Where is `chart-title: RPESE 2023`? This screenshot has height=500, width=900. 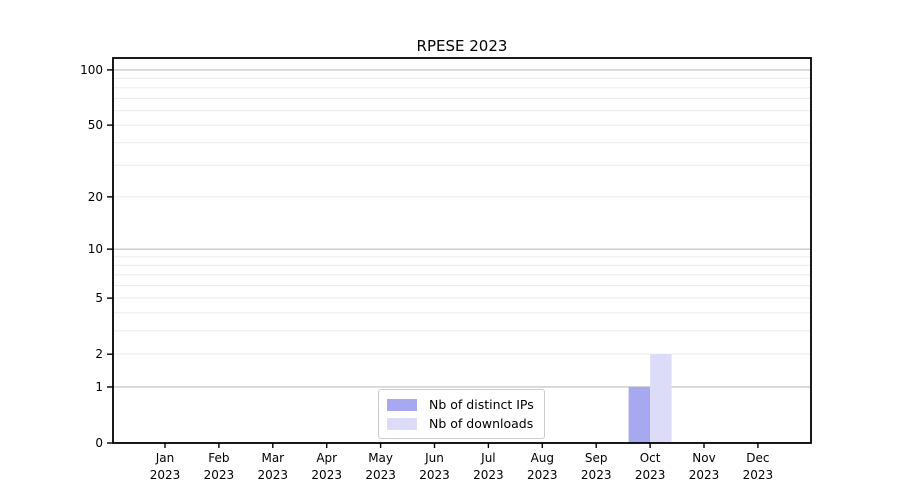 chart-title: RPESE 2023 is located at coordinates (462, 46).